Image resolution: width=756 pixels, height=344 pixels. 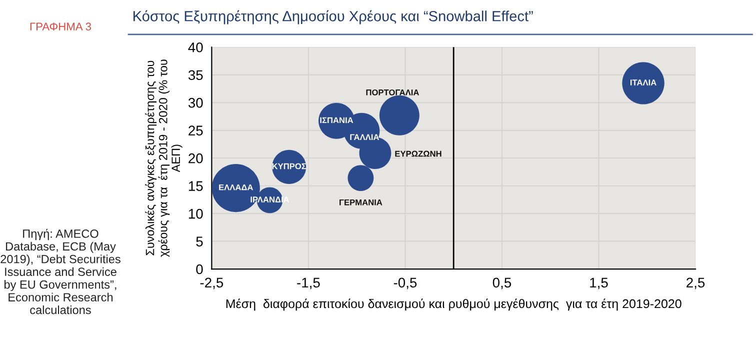 I want to click on x-tick-label: -0,5, so click(x=405, y=284).